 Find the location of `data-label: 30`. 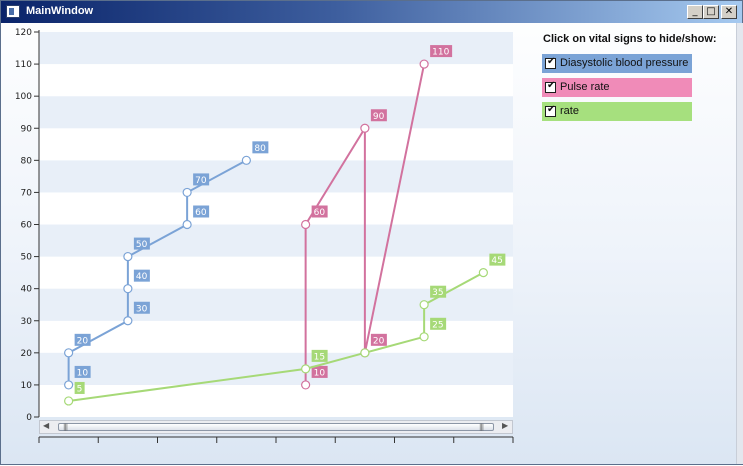

data-label: 30 is located at coordinates (142, 309).